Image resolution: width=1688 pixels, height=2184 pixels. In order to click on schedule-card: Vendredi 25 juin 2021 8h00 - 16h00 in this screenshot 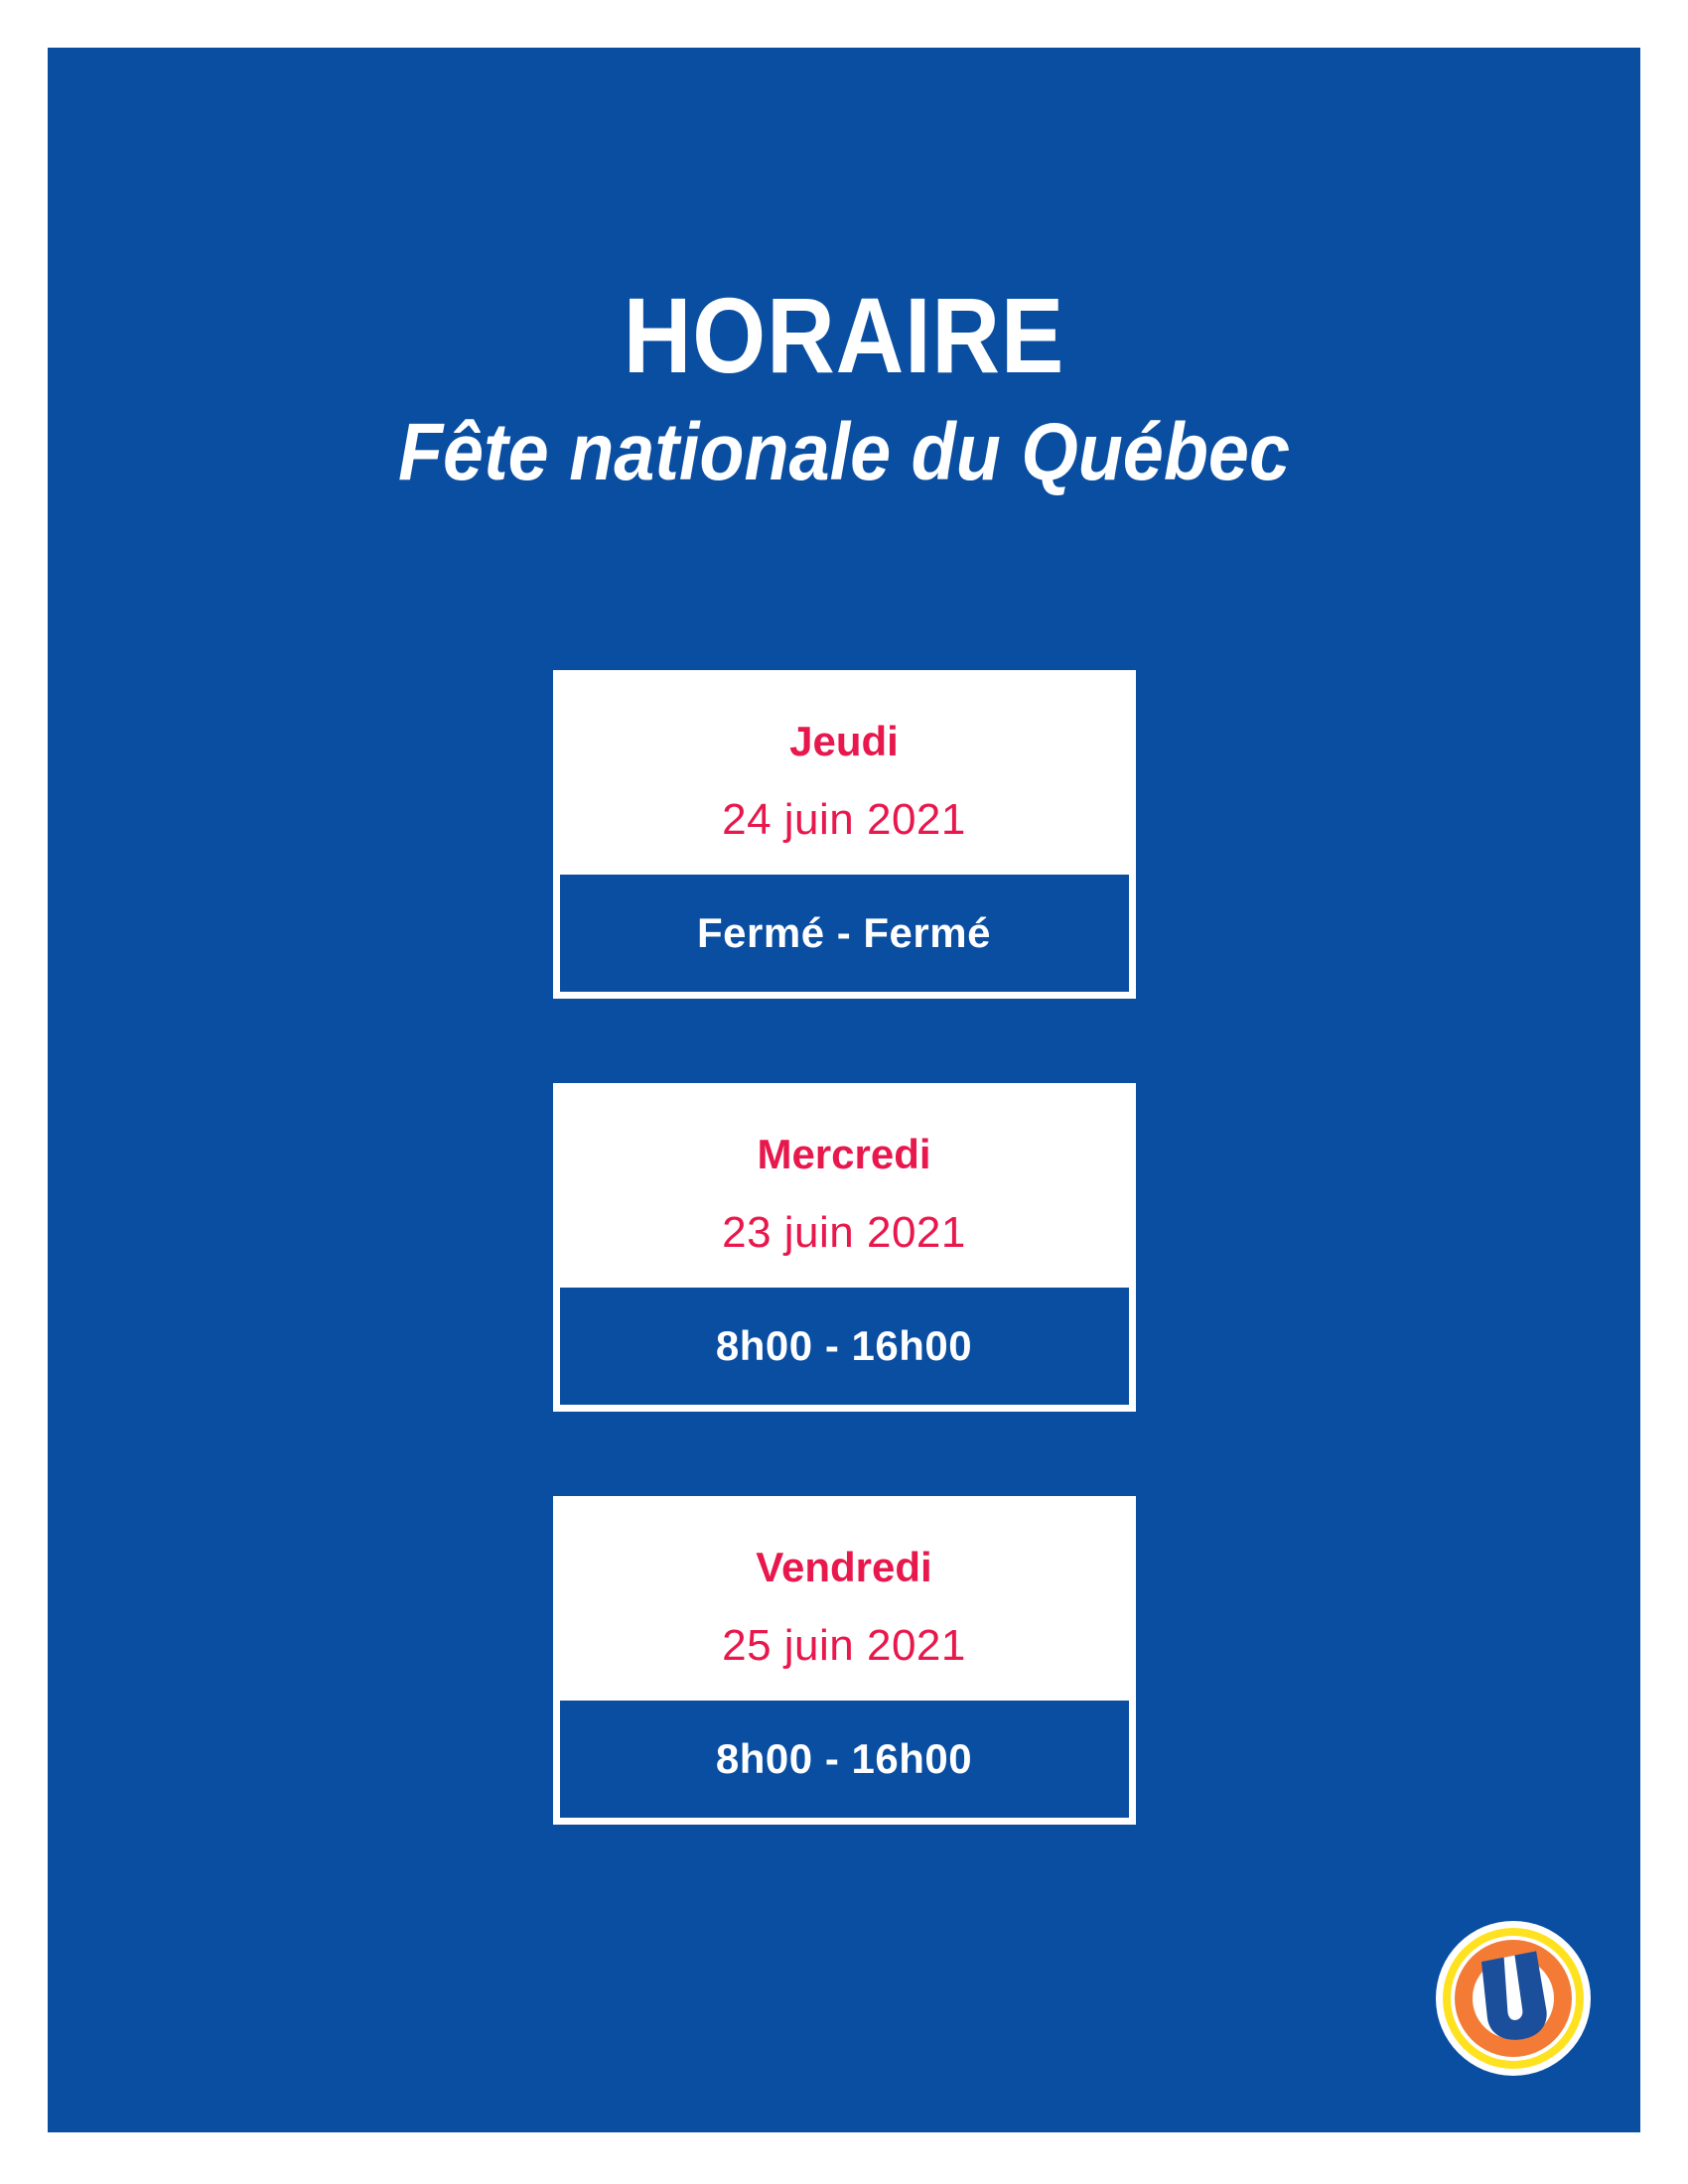, I will do `click(844, 1660)`.